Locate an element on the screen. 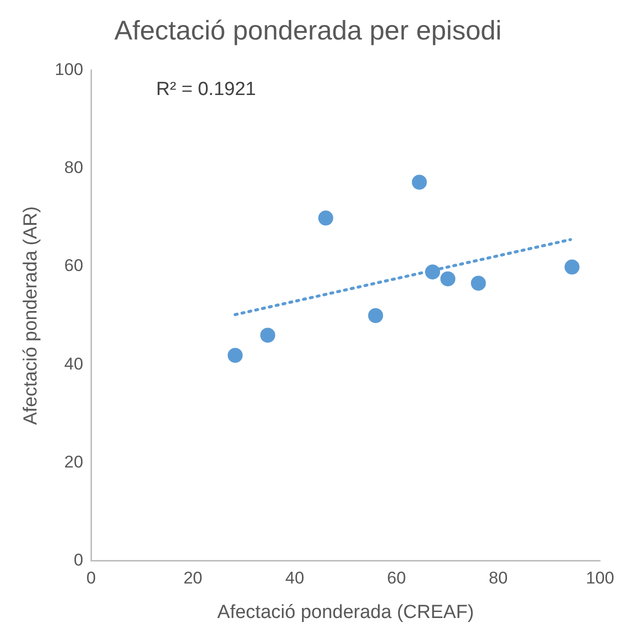  y-tick-label: 20 is located at coordinates (74, 462).